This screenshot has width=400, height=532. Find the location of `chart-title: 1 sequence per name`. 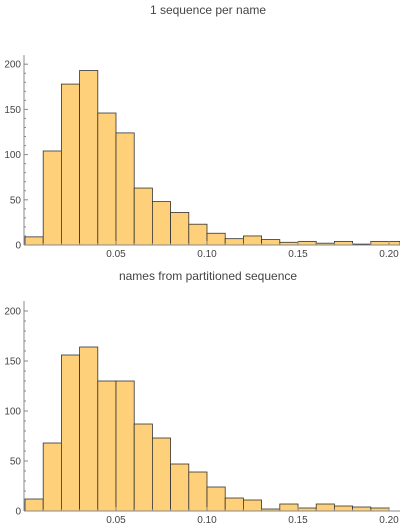

chart-title: 1 sequence per name is located at coordinates (208, 10).